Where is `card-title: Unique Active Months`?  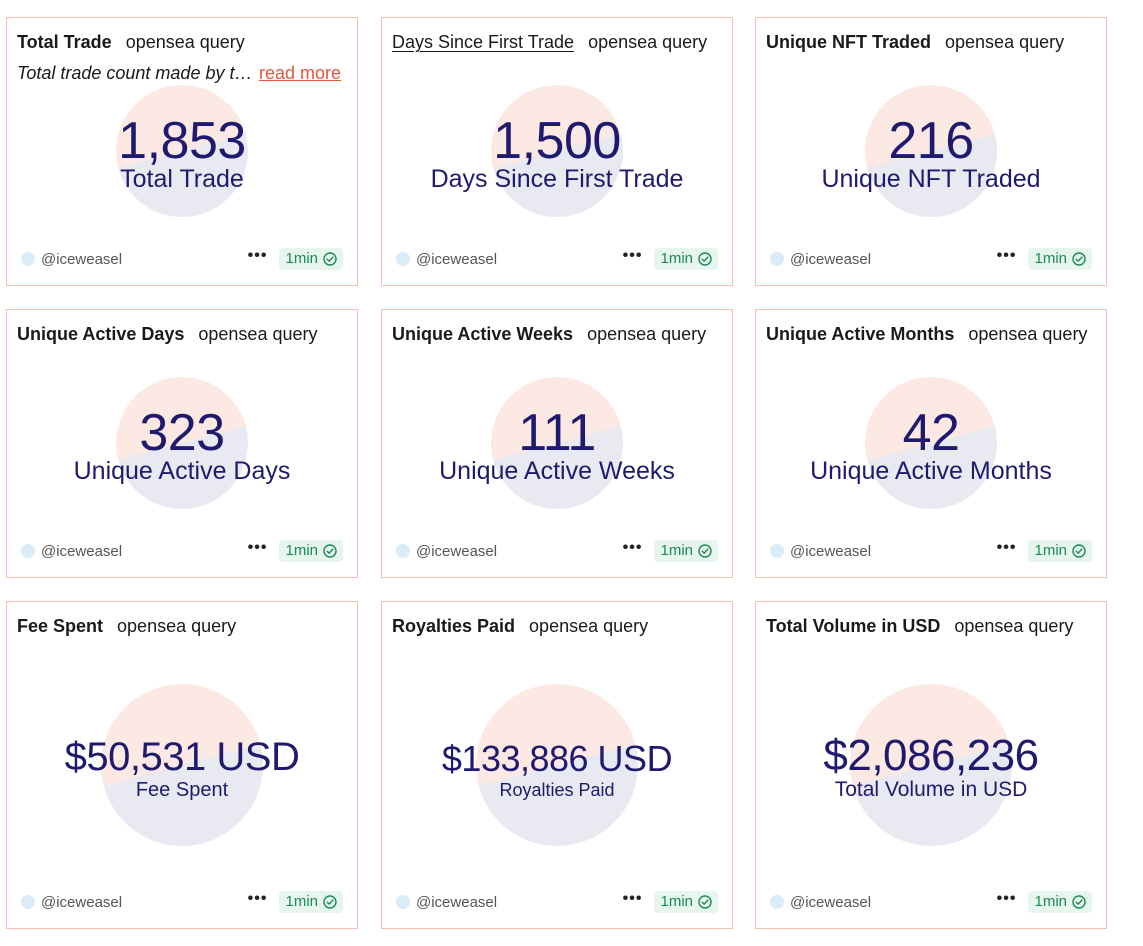 card-title: Unique Active Months is located at coordinates (860, 334).